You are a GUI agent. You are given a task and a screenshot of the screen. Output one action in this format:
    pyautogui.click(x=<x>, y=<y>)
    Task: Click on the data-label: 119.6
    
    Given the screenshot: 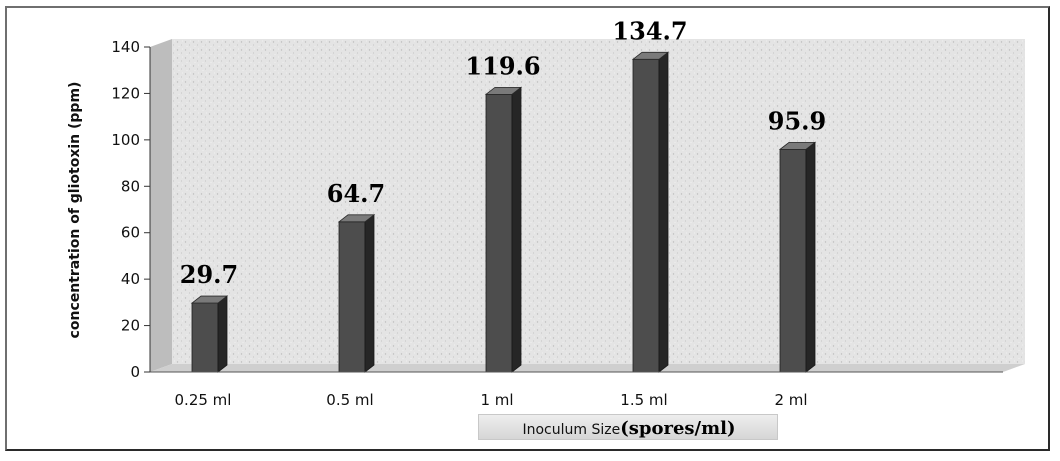 What is the action you would take?
    pyautogui.click(x=502, y=65)
    